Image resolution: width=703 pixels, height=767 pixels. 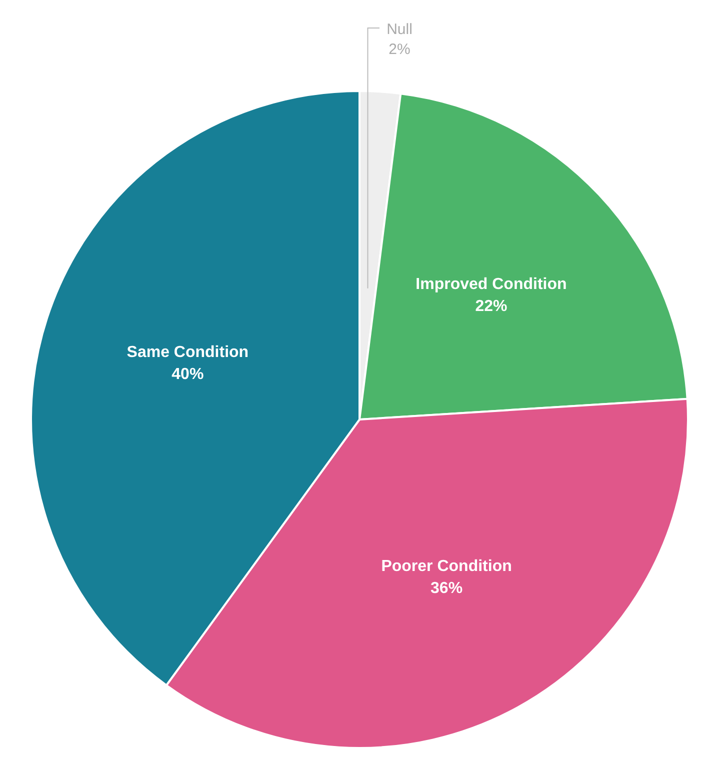 I want to click on data-label: 22%, so click(x=491, y=307).